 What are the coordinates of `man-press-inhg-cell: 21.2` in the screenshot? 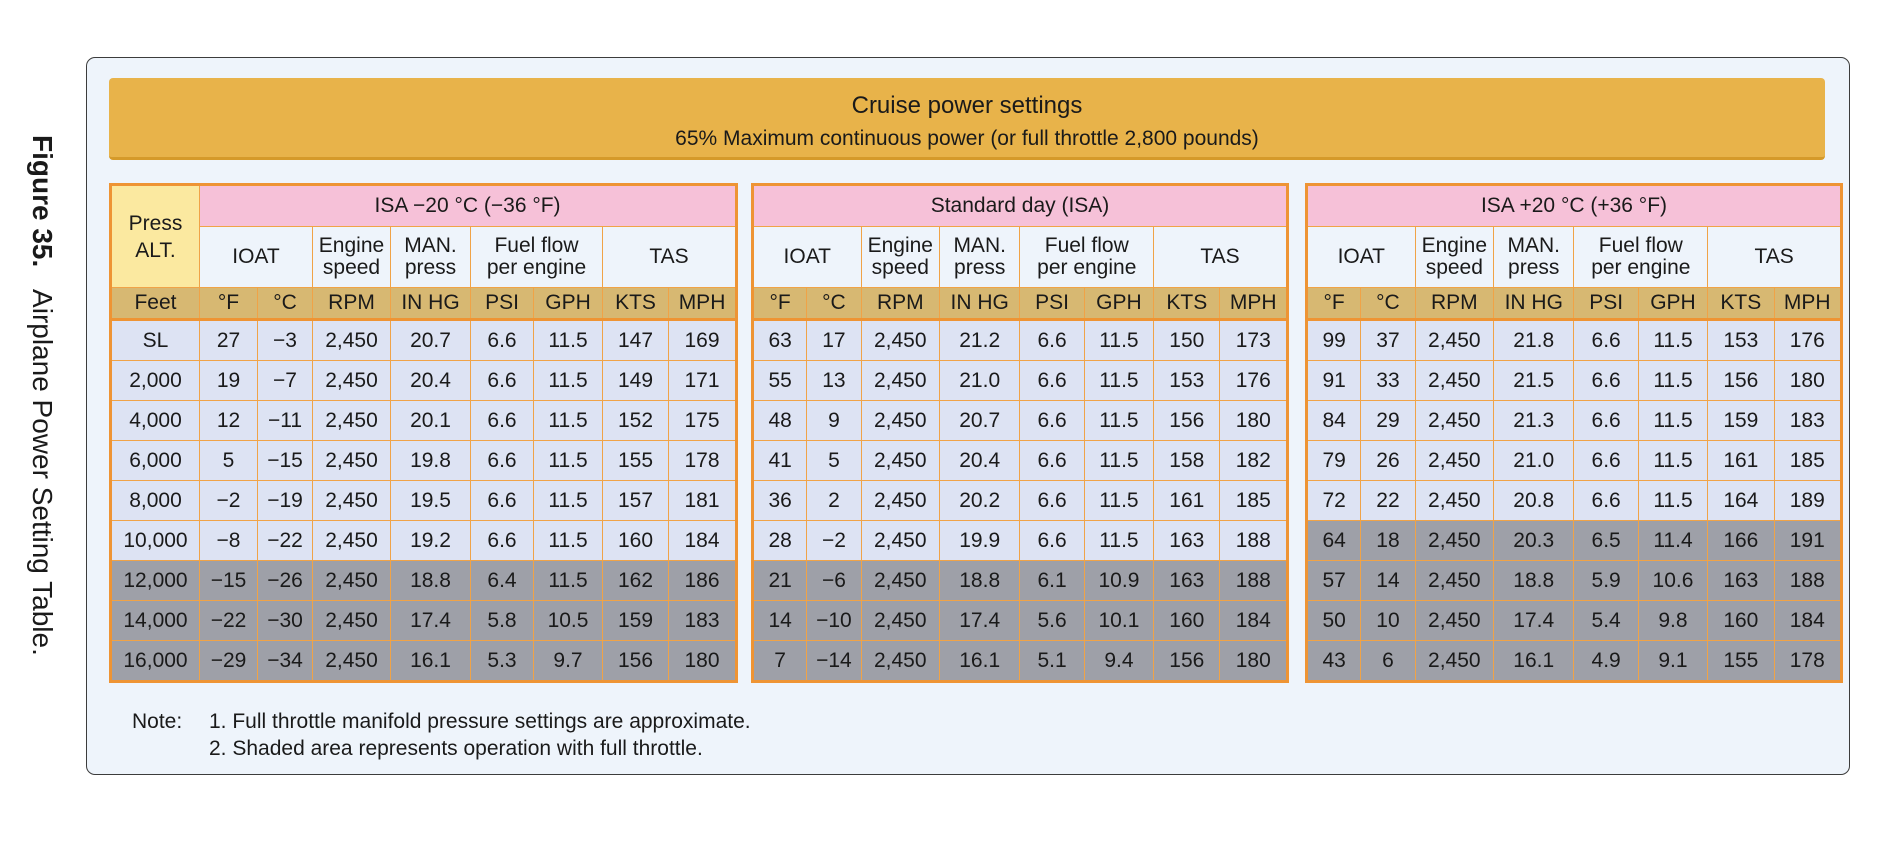 It's located at (979, 340).